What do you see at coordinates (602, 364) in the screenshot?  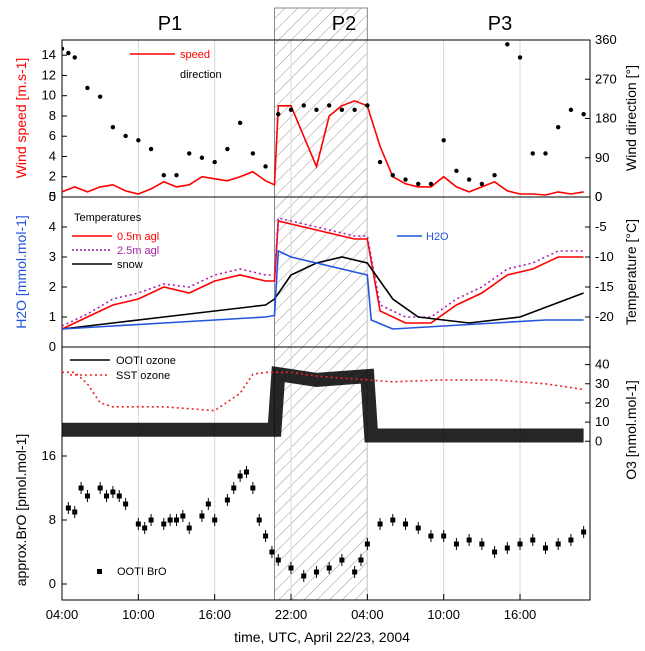 I see `y-tick-label-right: 40` at bounding box center [602, 364].